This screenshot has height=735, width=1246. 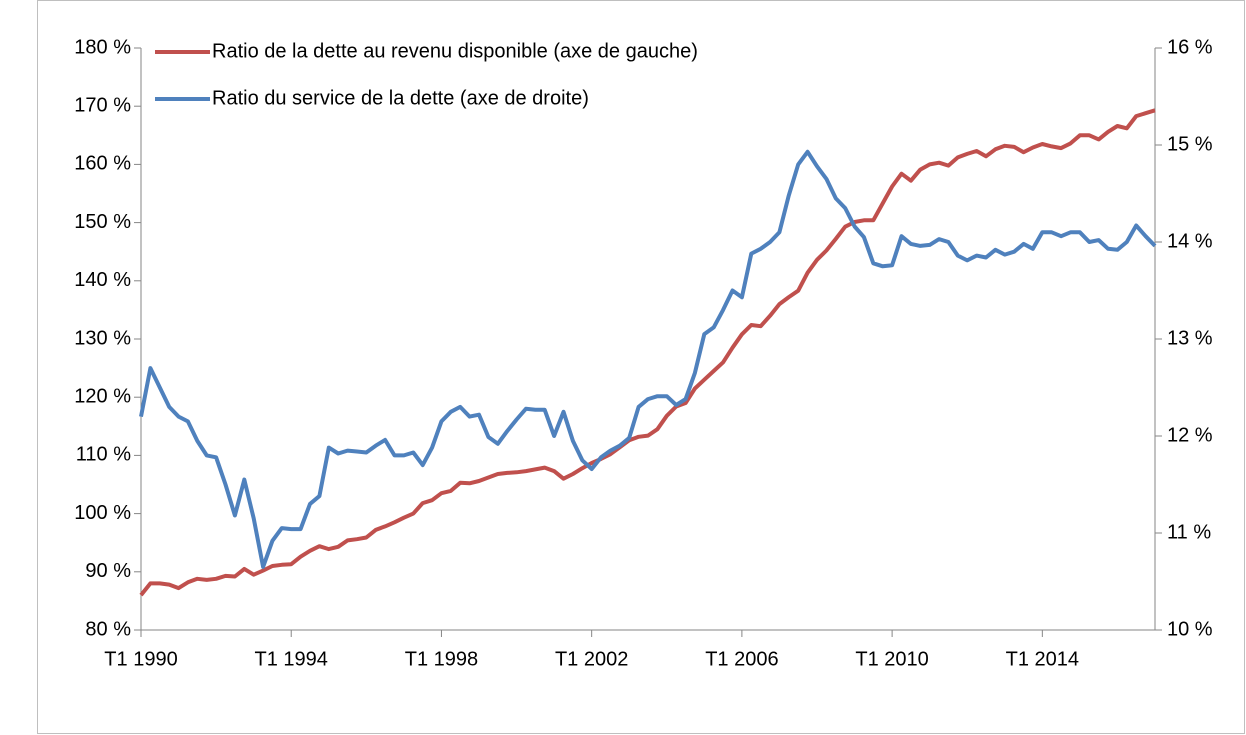 I want to click on x-tick-label: T1 2006, so click(x=741, y=659).